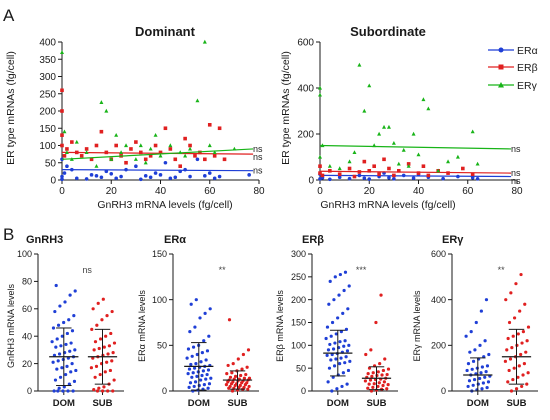 Image resolution: width=550 pixels, height=420 pixels. I want to click on legend: ERα ERβ ERγ, so click(513, 68).